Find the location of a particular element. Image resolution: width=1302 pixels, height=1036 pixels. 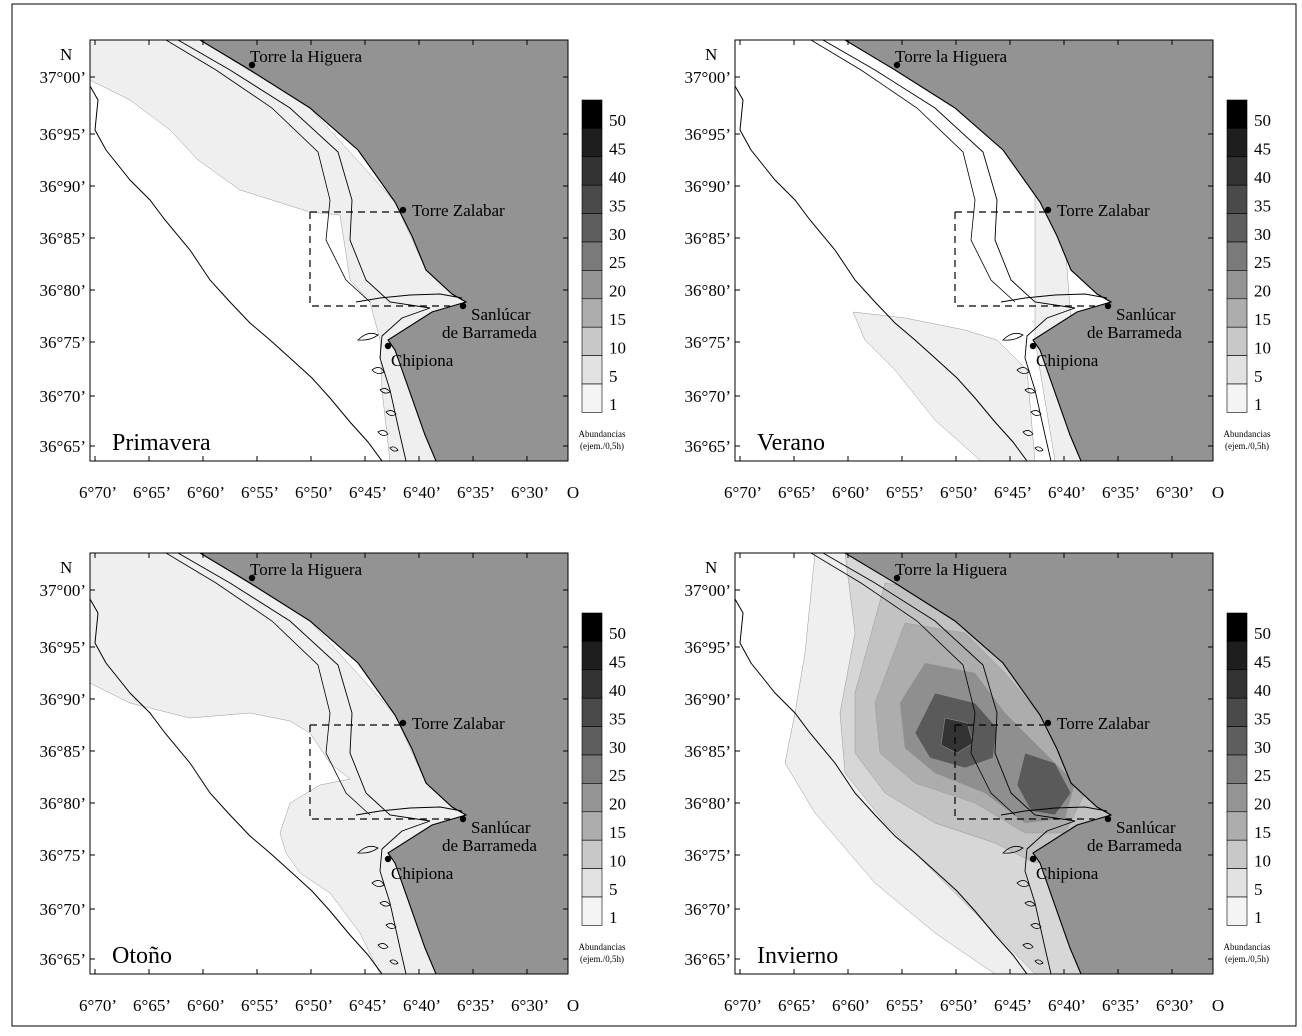

lat-tick-label: 37°00’ is located at coordinates (63, 590).